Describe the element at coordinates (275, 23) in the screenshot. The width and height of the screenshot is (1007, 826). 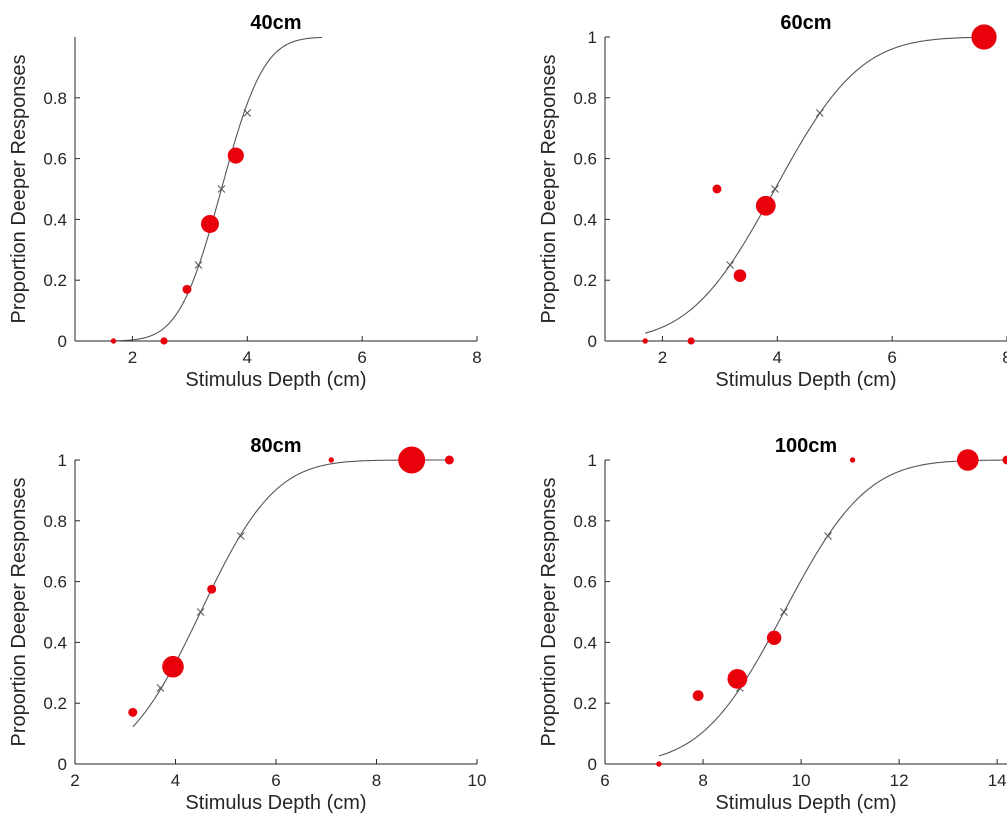
I see `panel-title: 40cm` at that location.